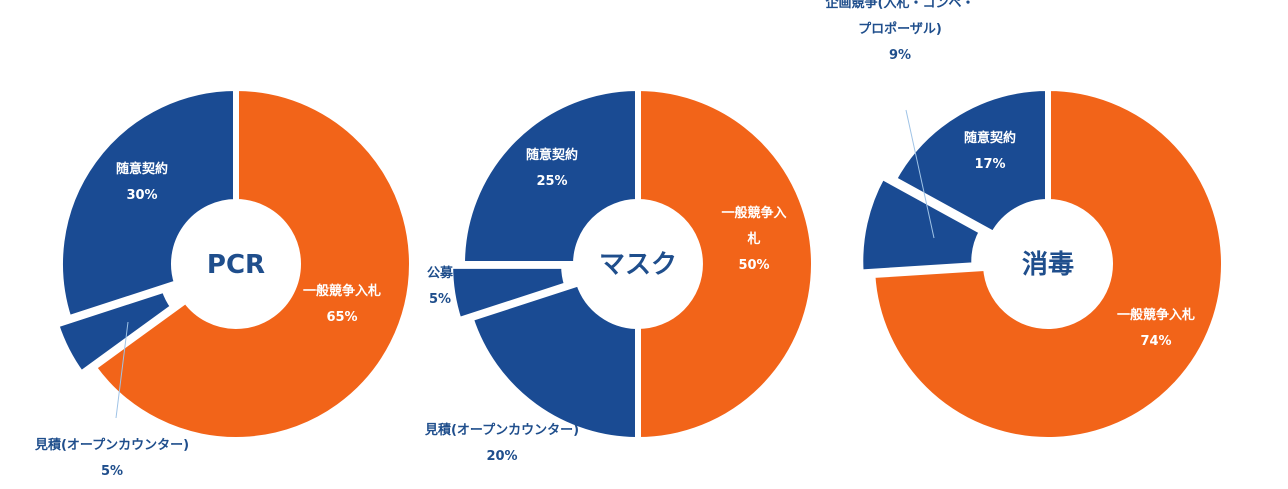 The height and width of the screenshot is (489, 1288). I want to click on slice-label: 企画競争(入札・コンペ・プロポーザル) 9%, so click(900, 31).